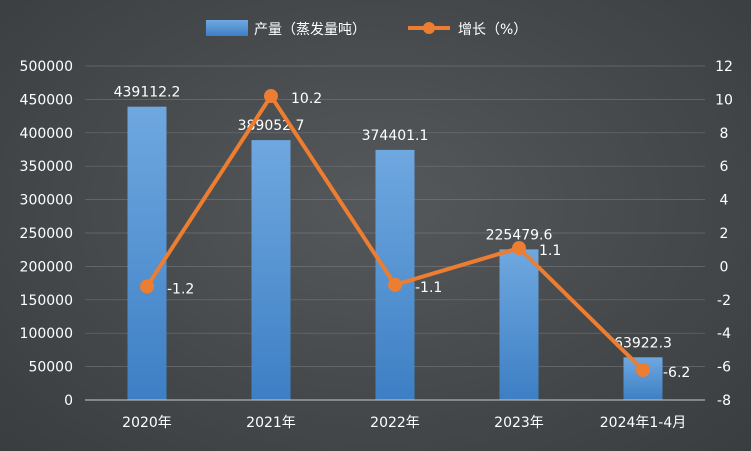 The width and height of the screenshot is (751, 451). Describe the element at coordinates (643, 423) in the screenshot. I see `x-tick-label: 2024年1-4月` at that location.